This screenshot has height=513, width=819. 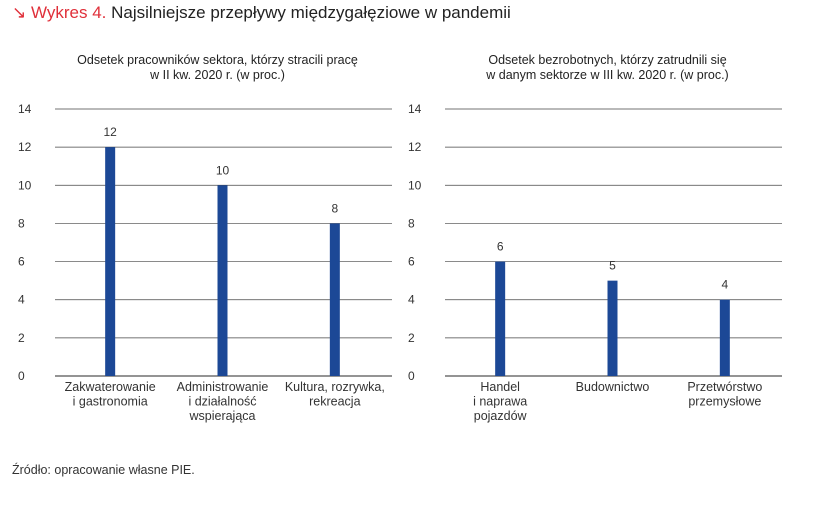 I want to click on category-label: Administrowanie, so click(x=223, y=387).